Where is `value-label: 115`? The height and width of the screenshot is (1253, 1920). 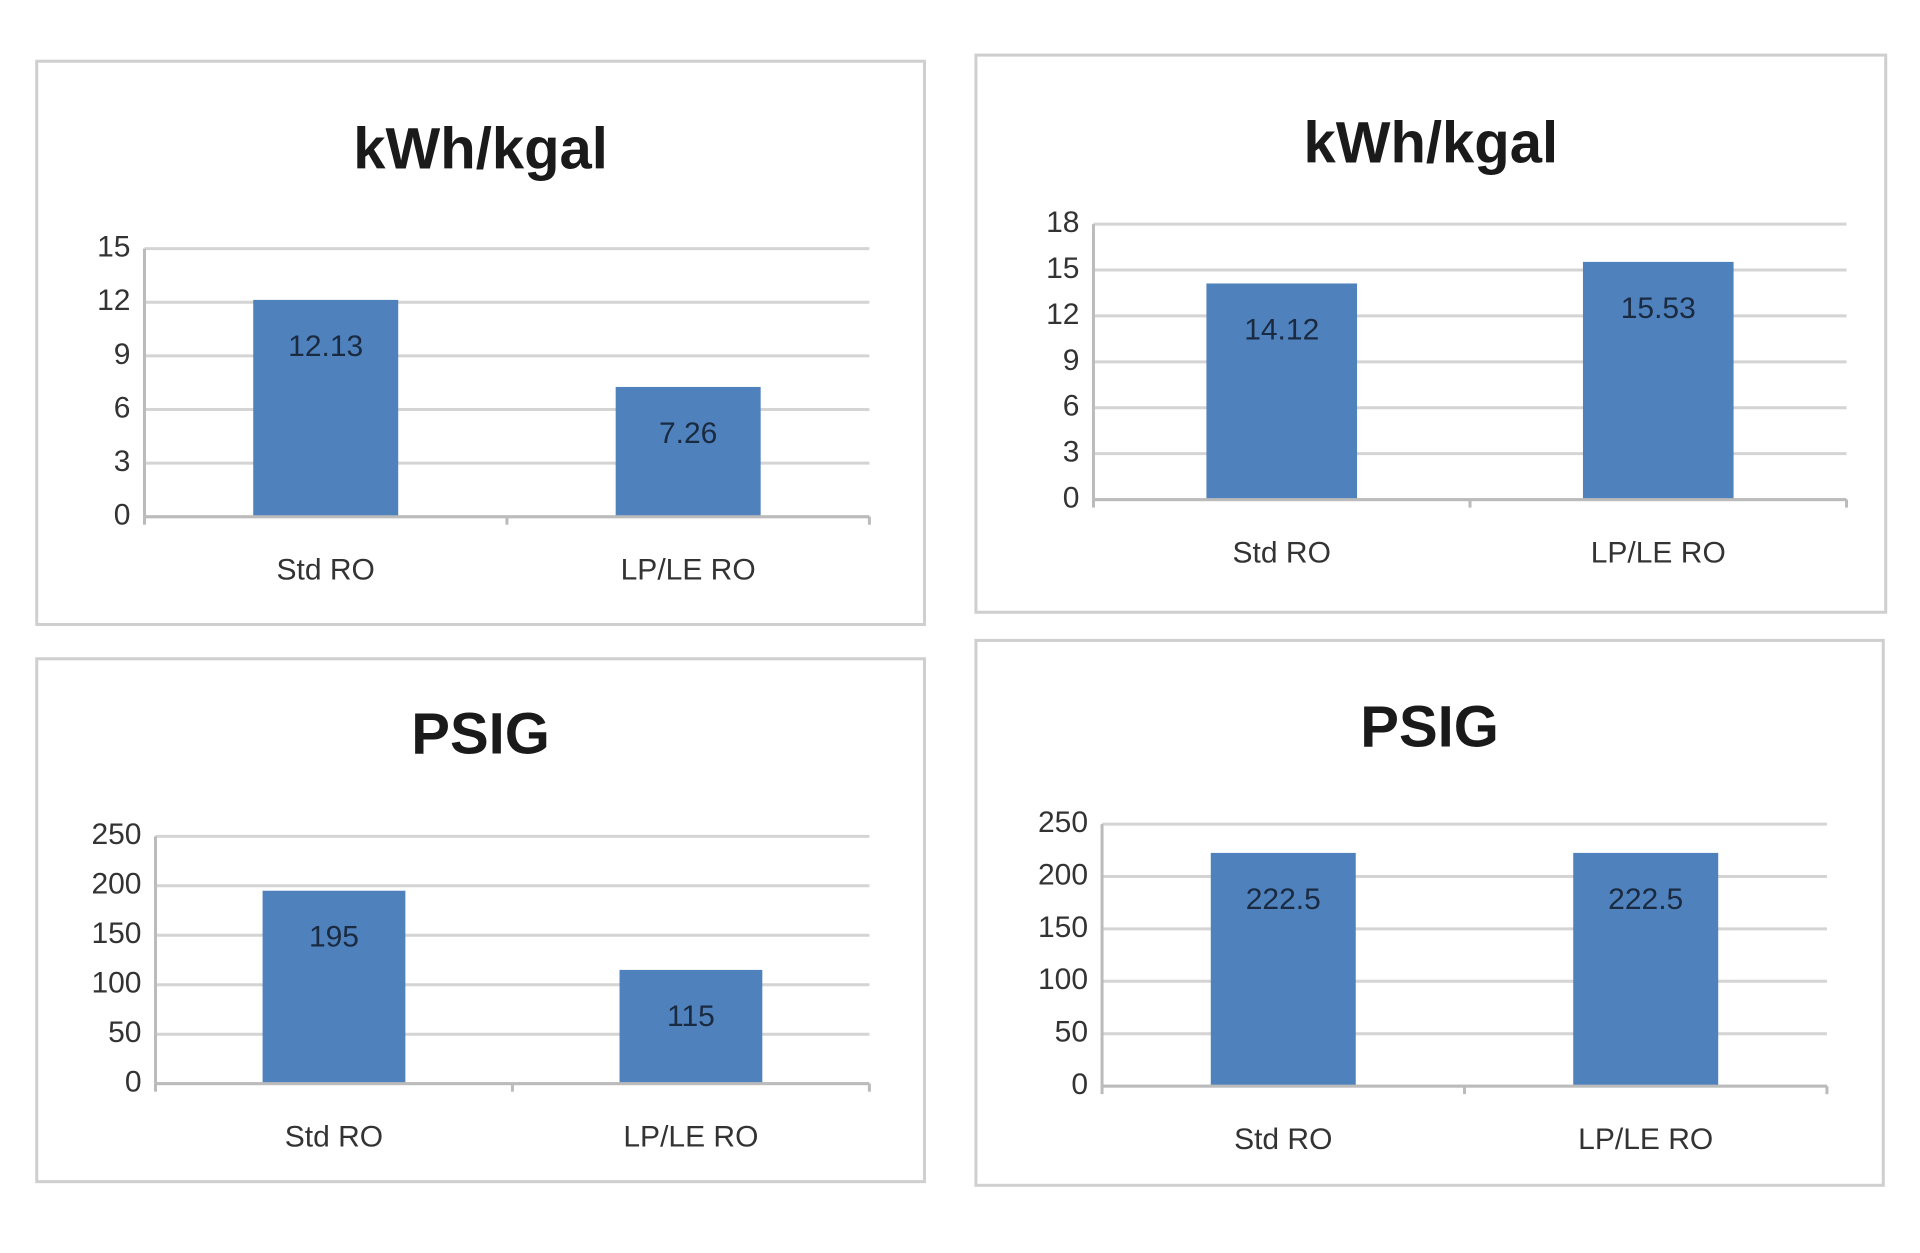
value-label: 115 is located at coordinates (691, 1016).